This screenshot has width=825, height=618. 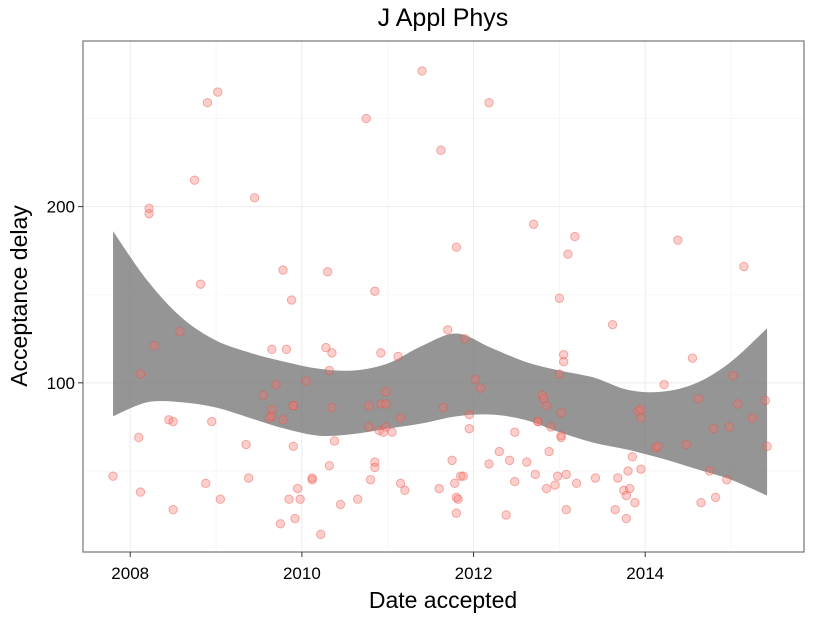 I want to click on x-tick-label: 2010, so click(x=302, y=573).